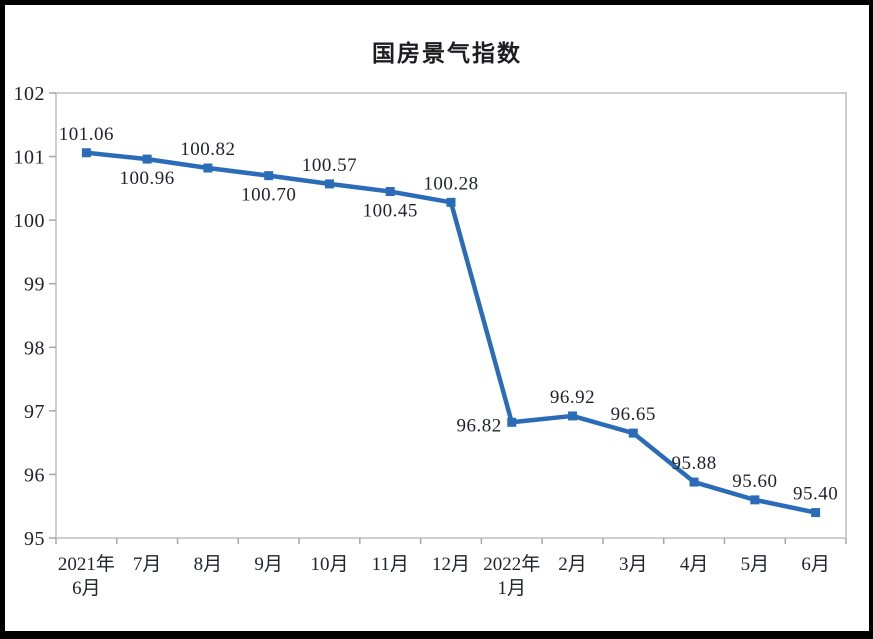 This screenshot has height=639, width=873. I want to click on y-axis-tick-label: 97, so click(34, 412).